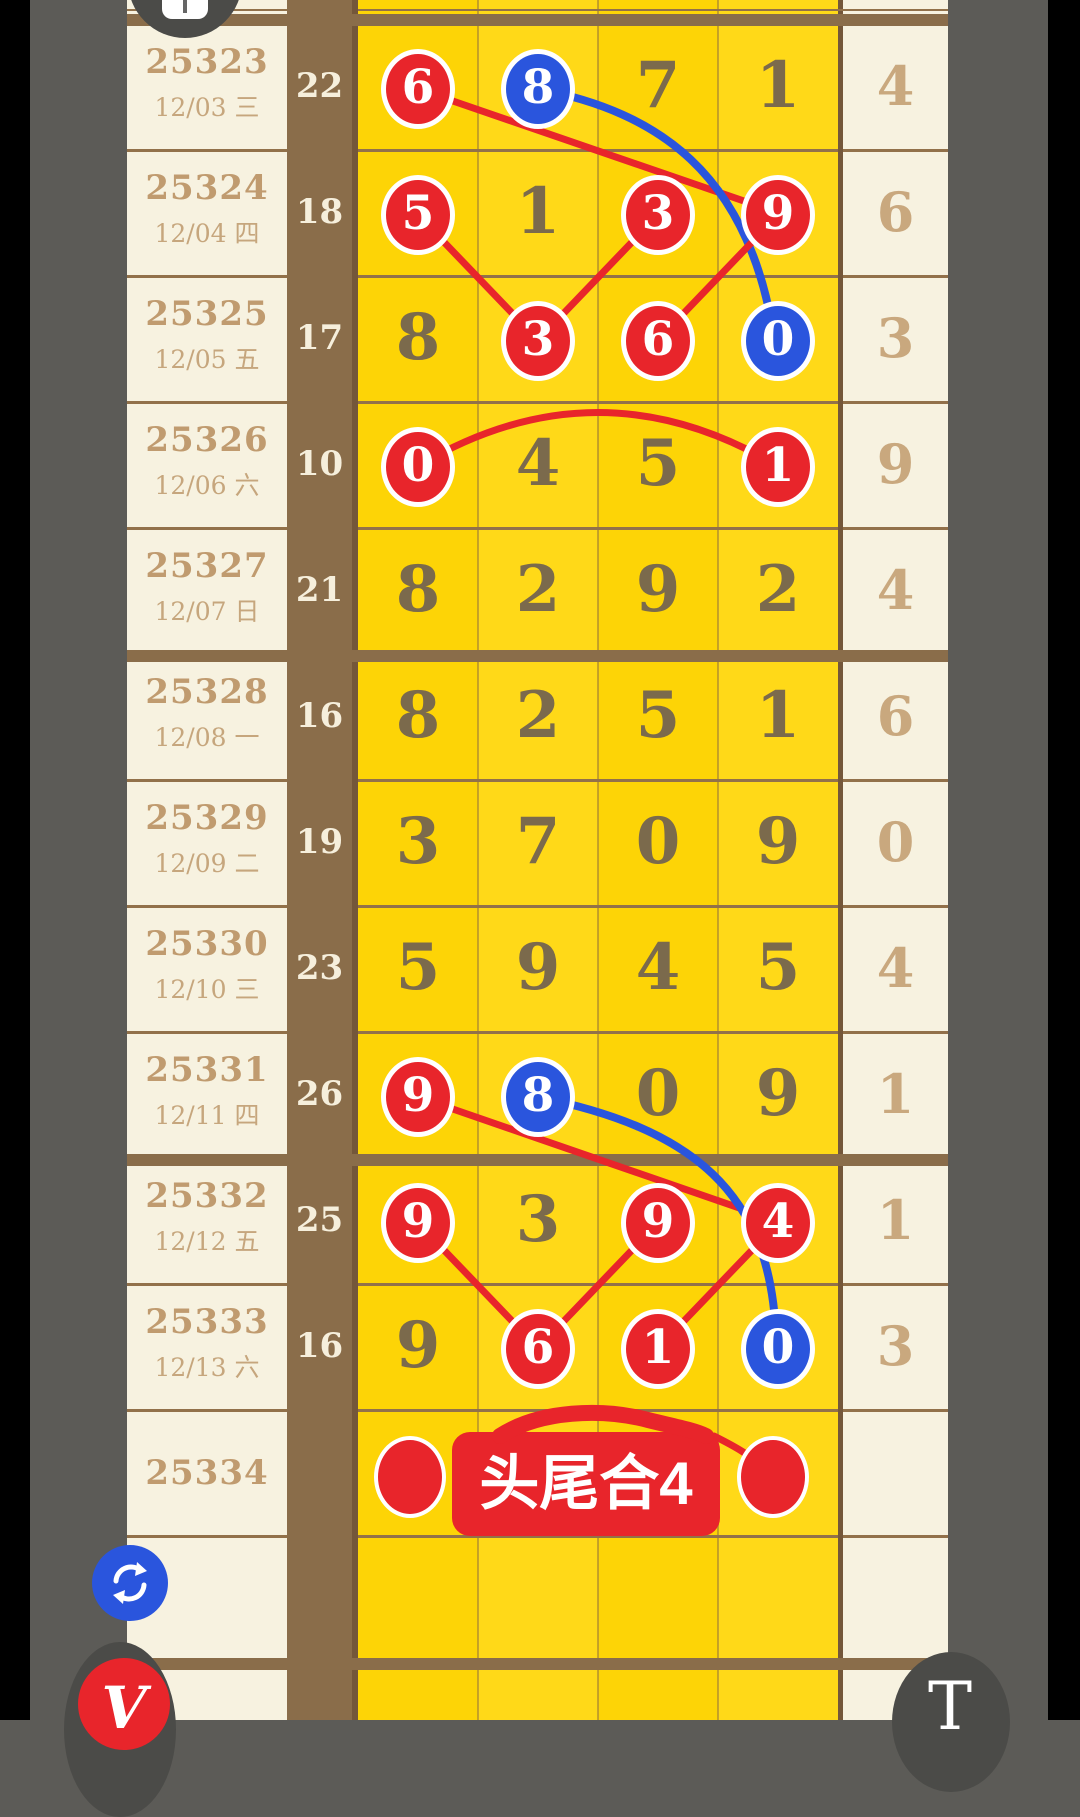  Describe the element at coordinates (319, 590) in the screenshot. I see `sum-cell: 21` at that location.